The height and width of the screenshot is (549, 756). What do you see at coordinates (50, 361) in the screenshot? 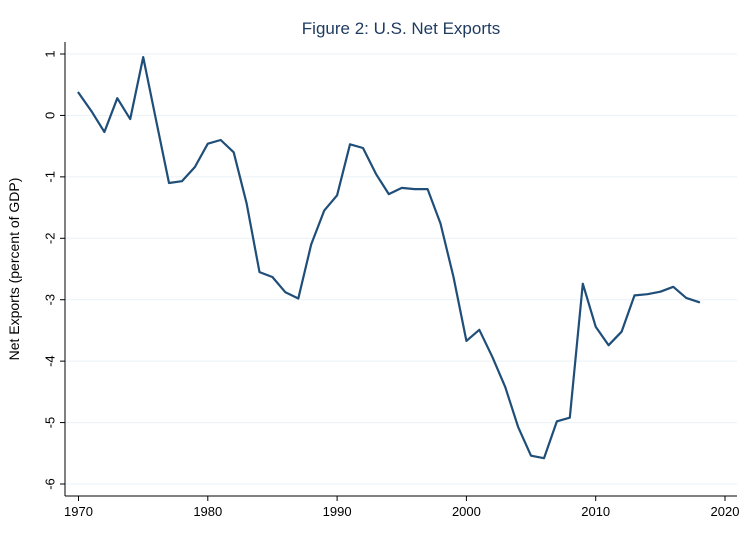
I see `y-tick-label: -4` at bounding box center [50, 361].